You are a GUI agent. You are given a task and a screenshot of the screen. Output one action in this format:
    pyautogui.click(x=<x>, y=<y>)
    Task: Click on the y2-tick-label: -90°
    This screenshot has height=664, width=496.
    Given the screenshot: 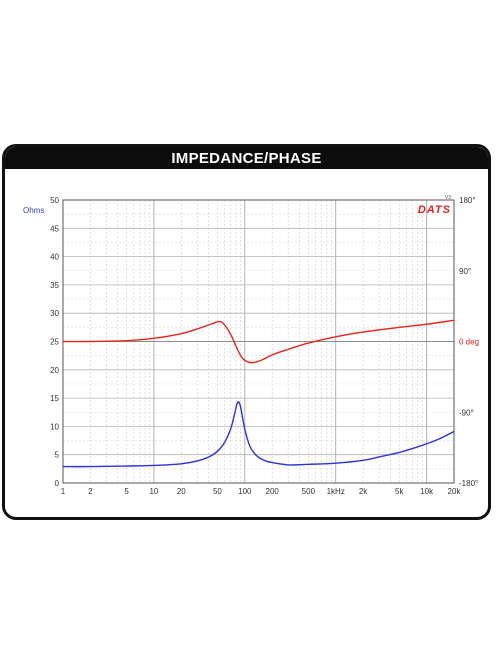 What is the action you would take?
    pyautogui.click(x=466, y=412)
    